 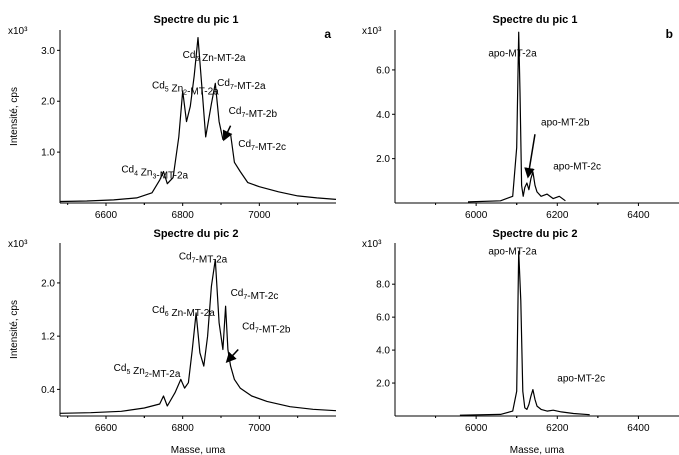 I want to click on pointer-arrow, so click(x=227, y=133).